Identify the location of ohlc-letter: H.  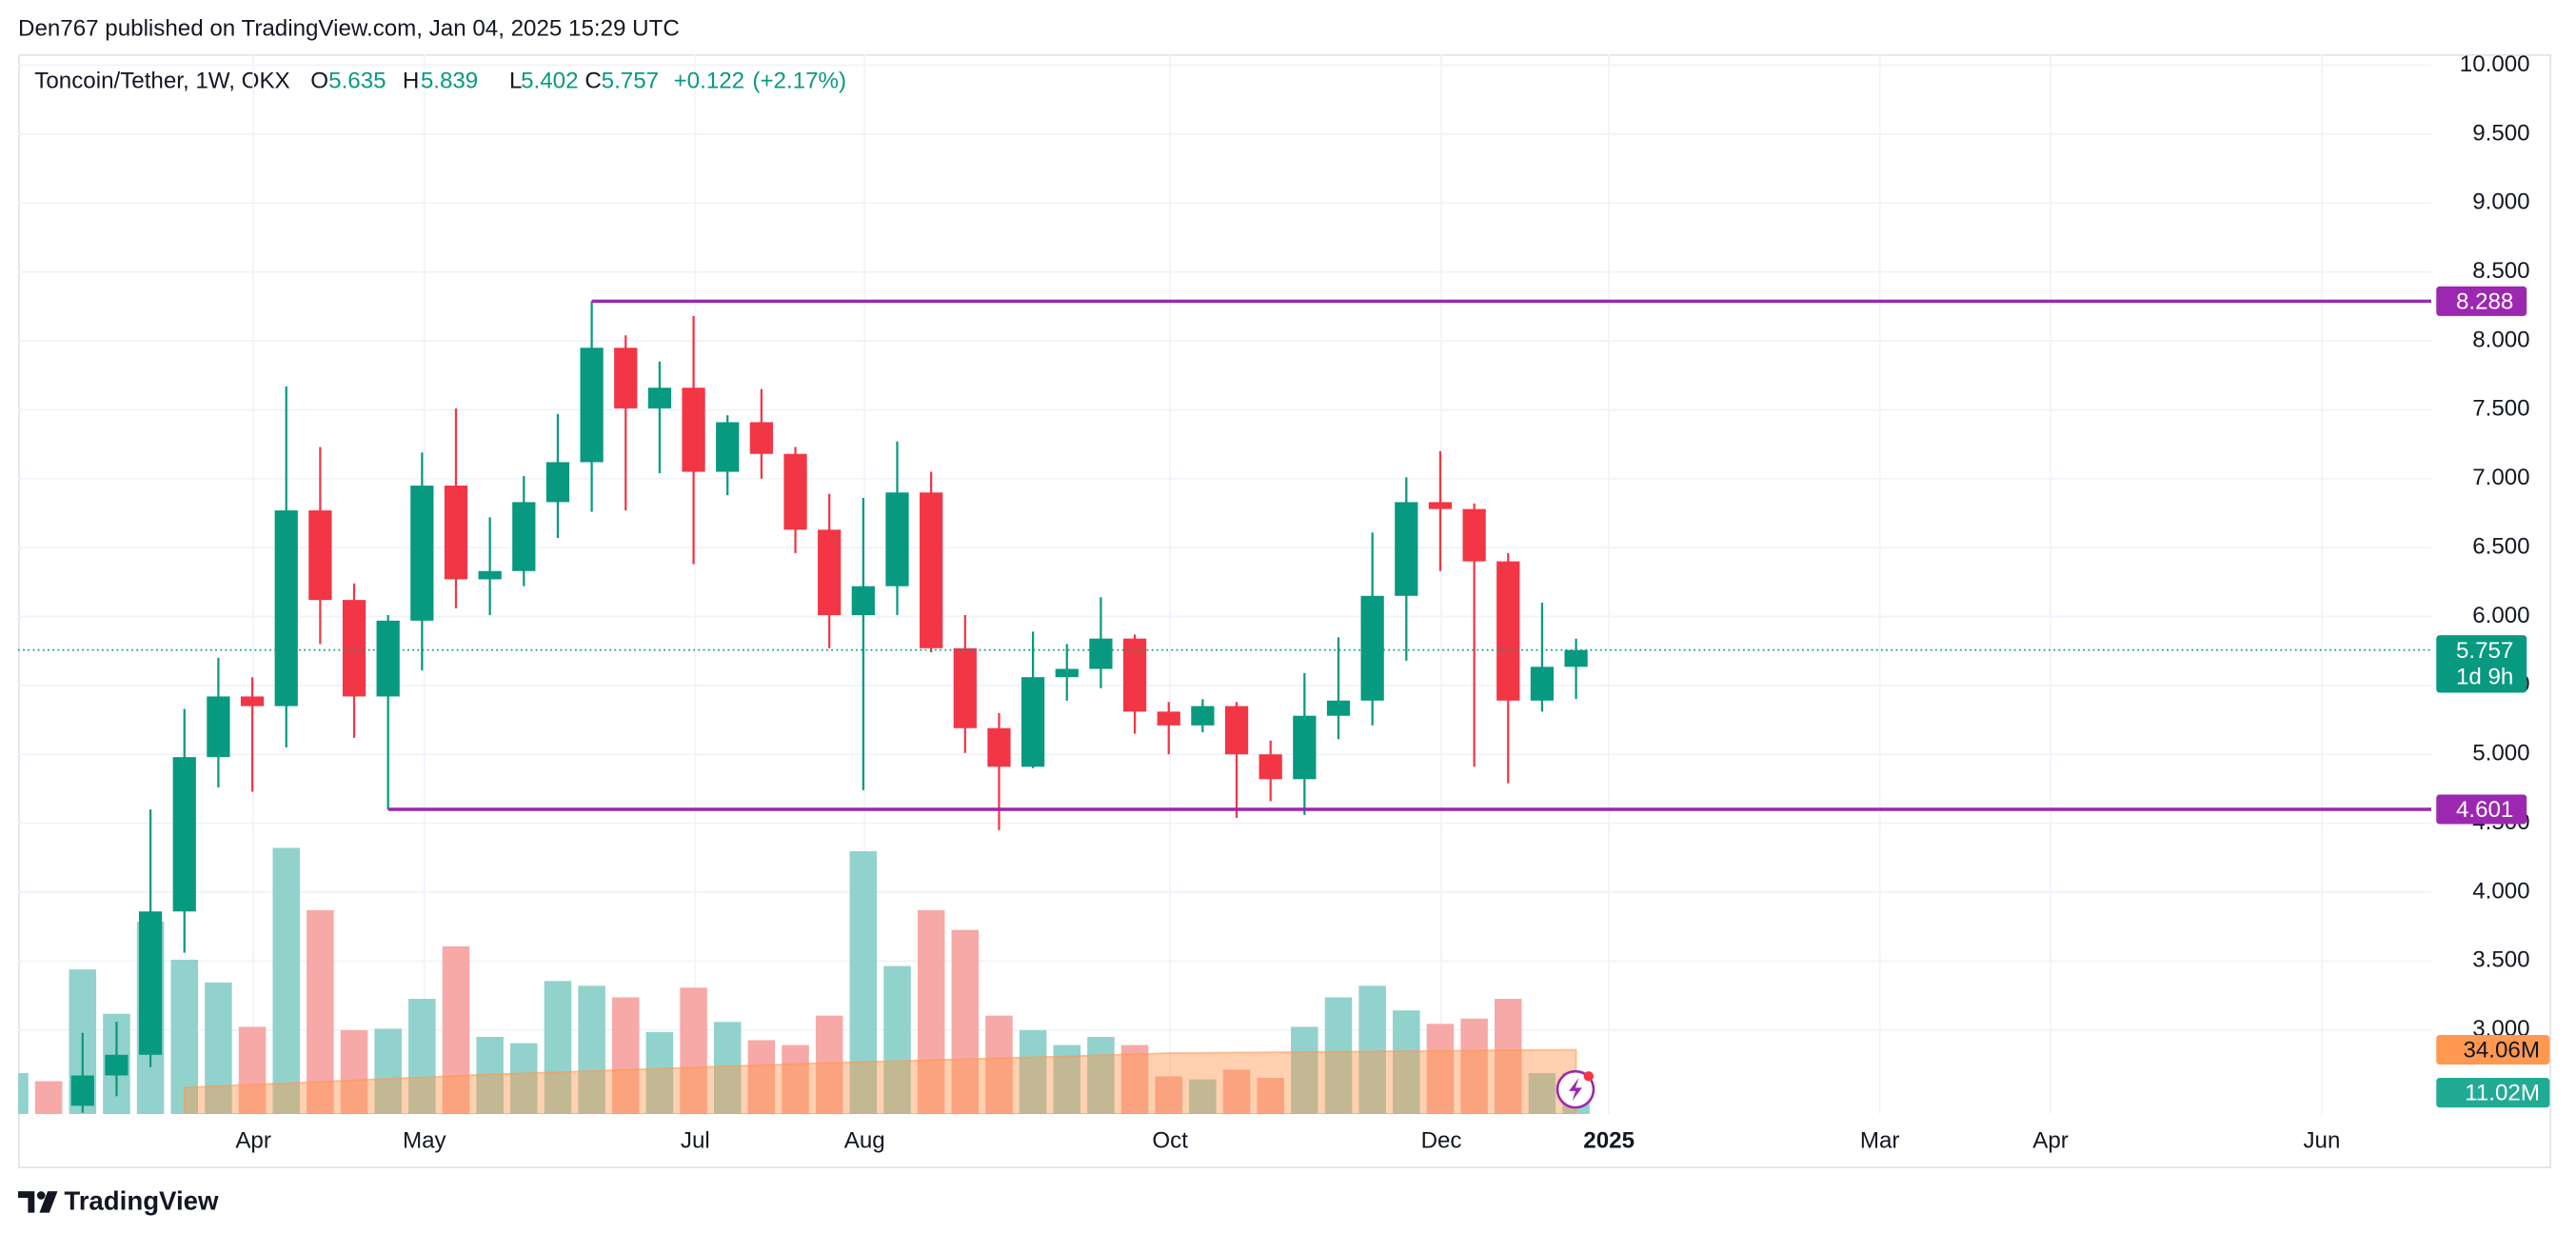
(411, 81).